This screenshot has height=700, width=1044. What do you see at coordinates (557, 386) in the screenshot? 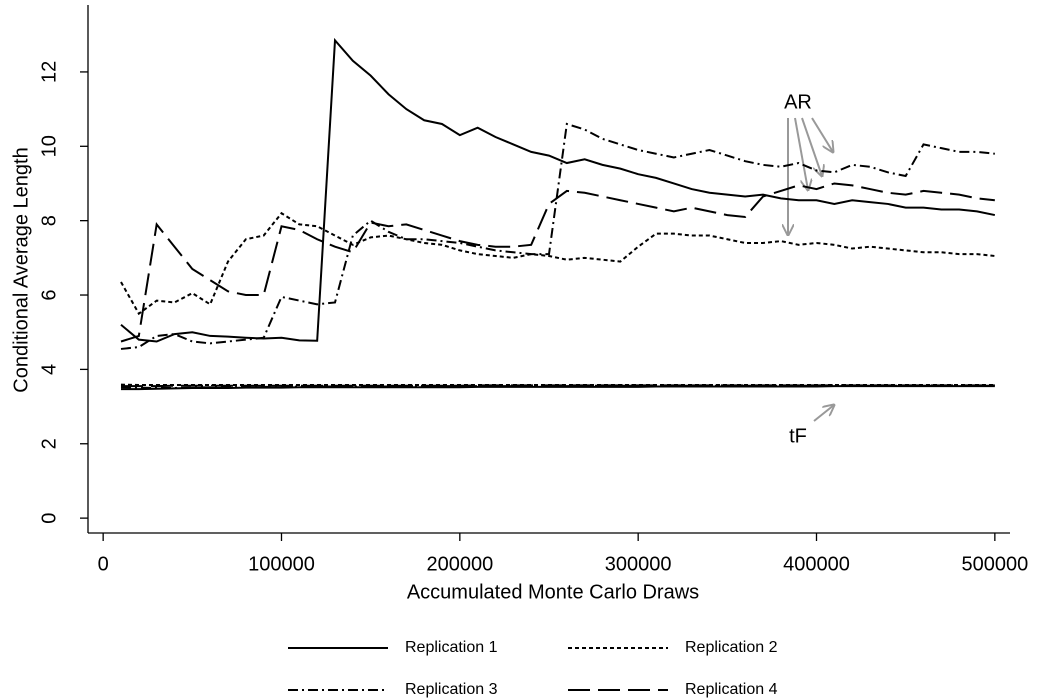
I see `tf-line` at bounding box center [557, 386].